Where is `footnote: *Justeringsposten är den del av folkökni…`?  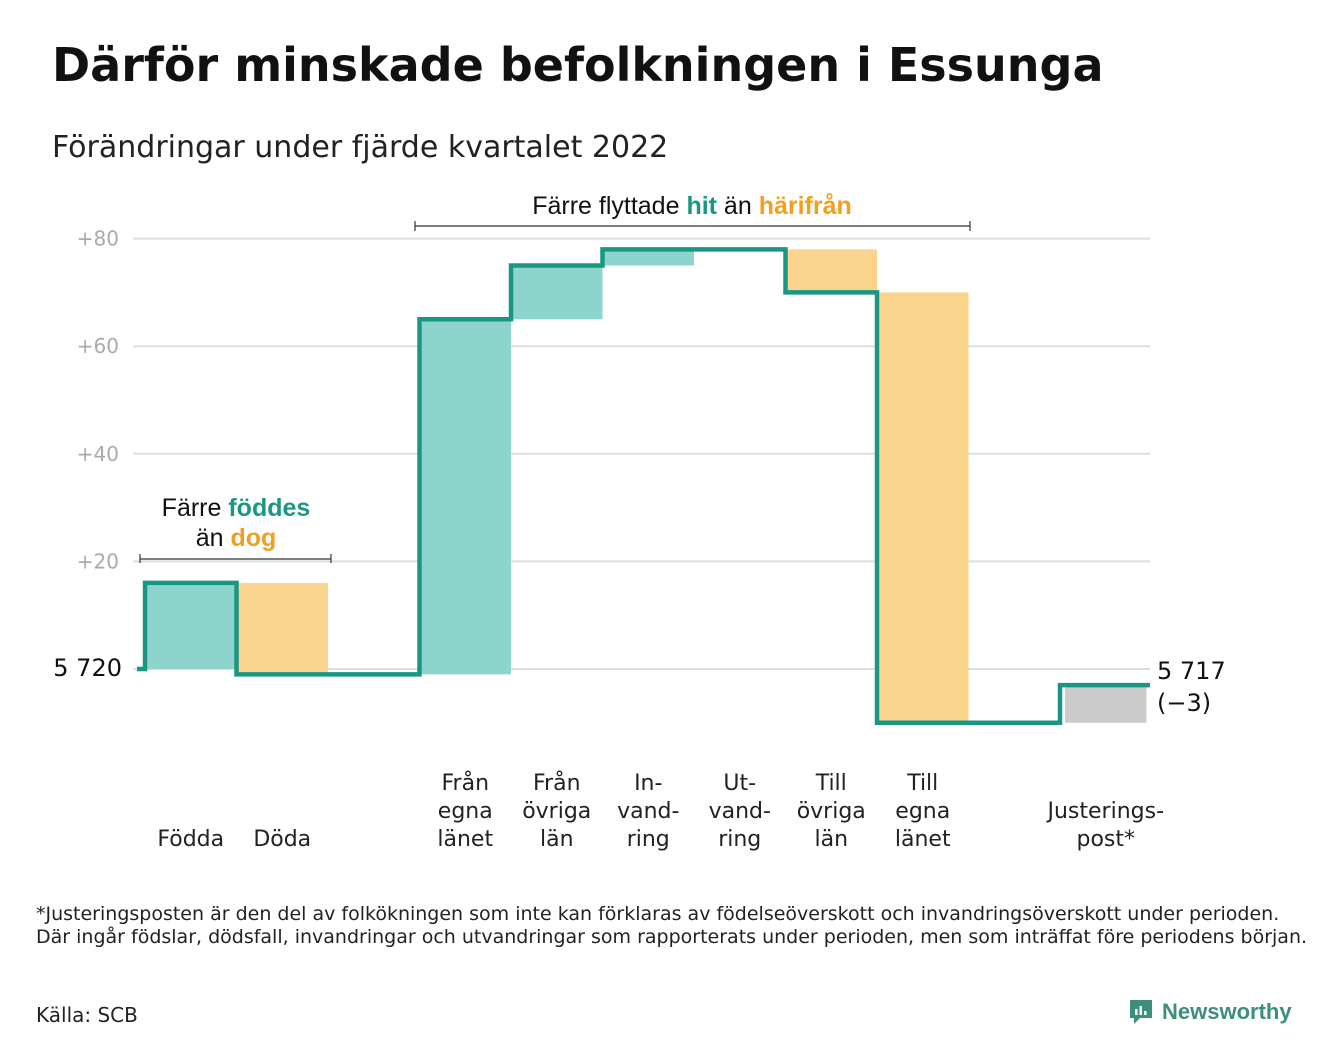
footnote: *Justeringsposten är den del av folkökni… is located at coordinates (672, 925).